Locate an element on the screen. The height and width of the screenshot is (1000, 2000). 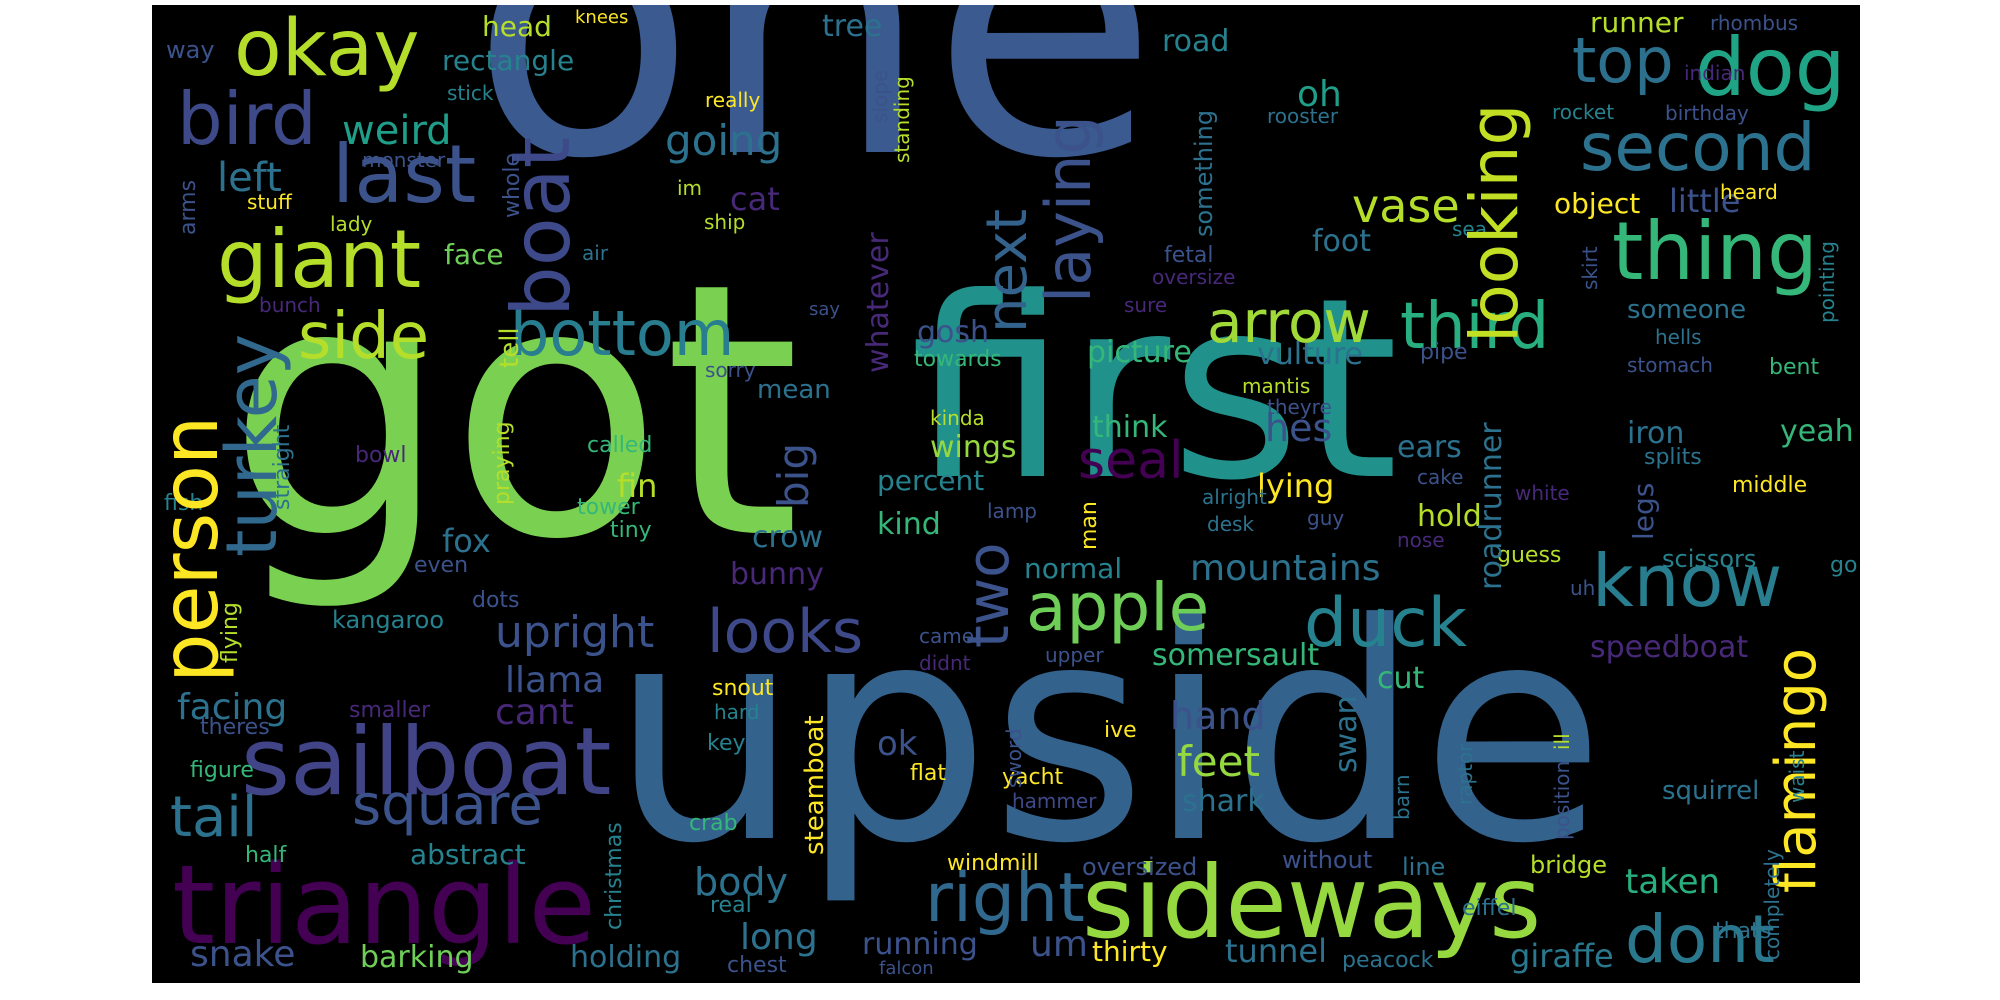
word-didnt: didnt is located at coordinates (945, 663).